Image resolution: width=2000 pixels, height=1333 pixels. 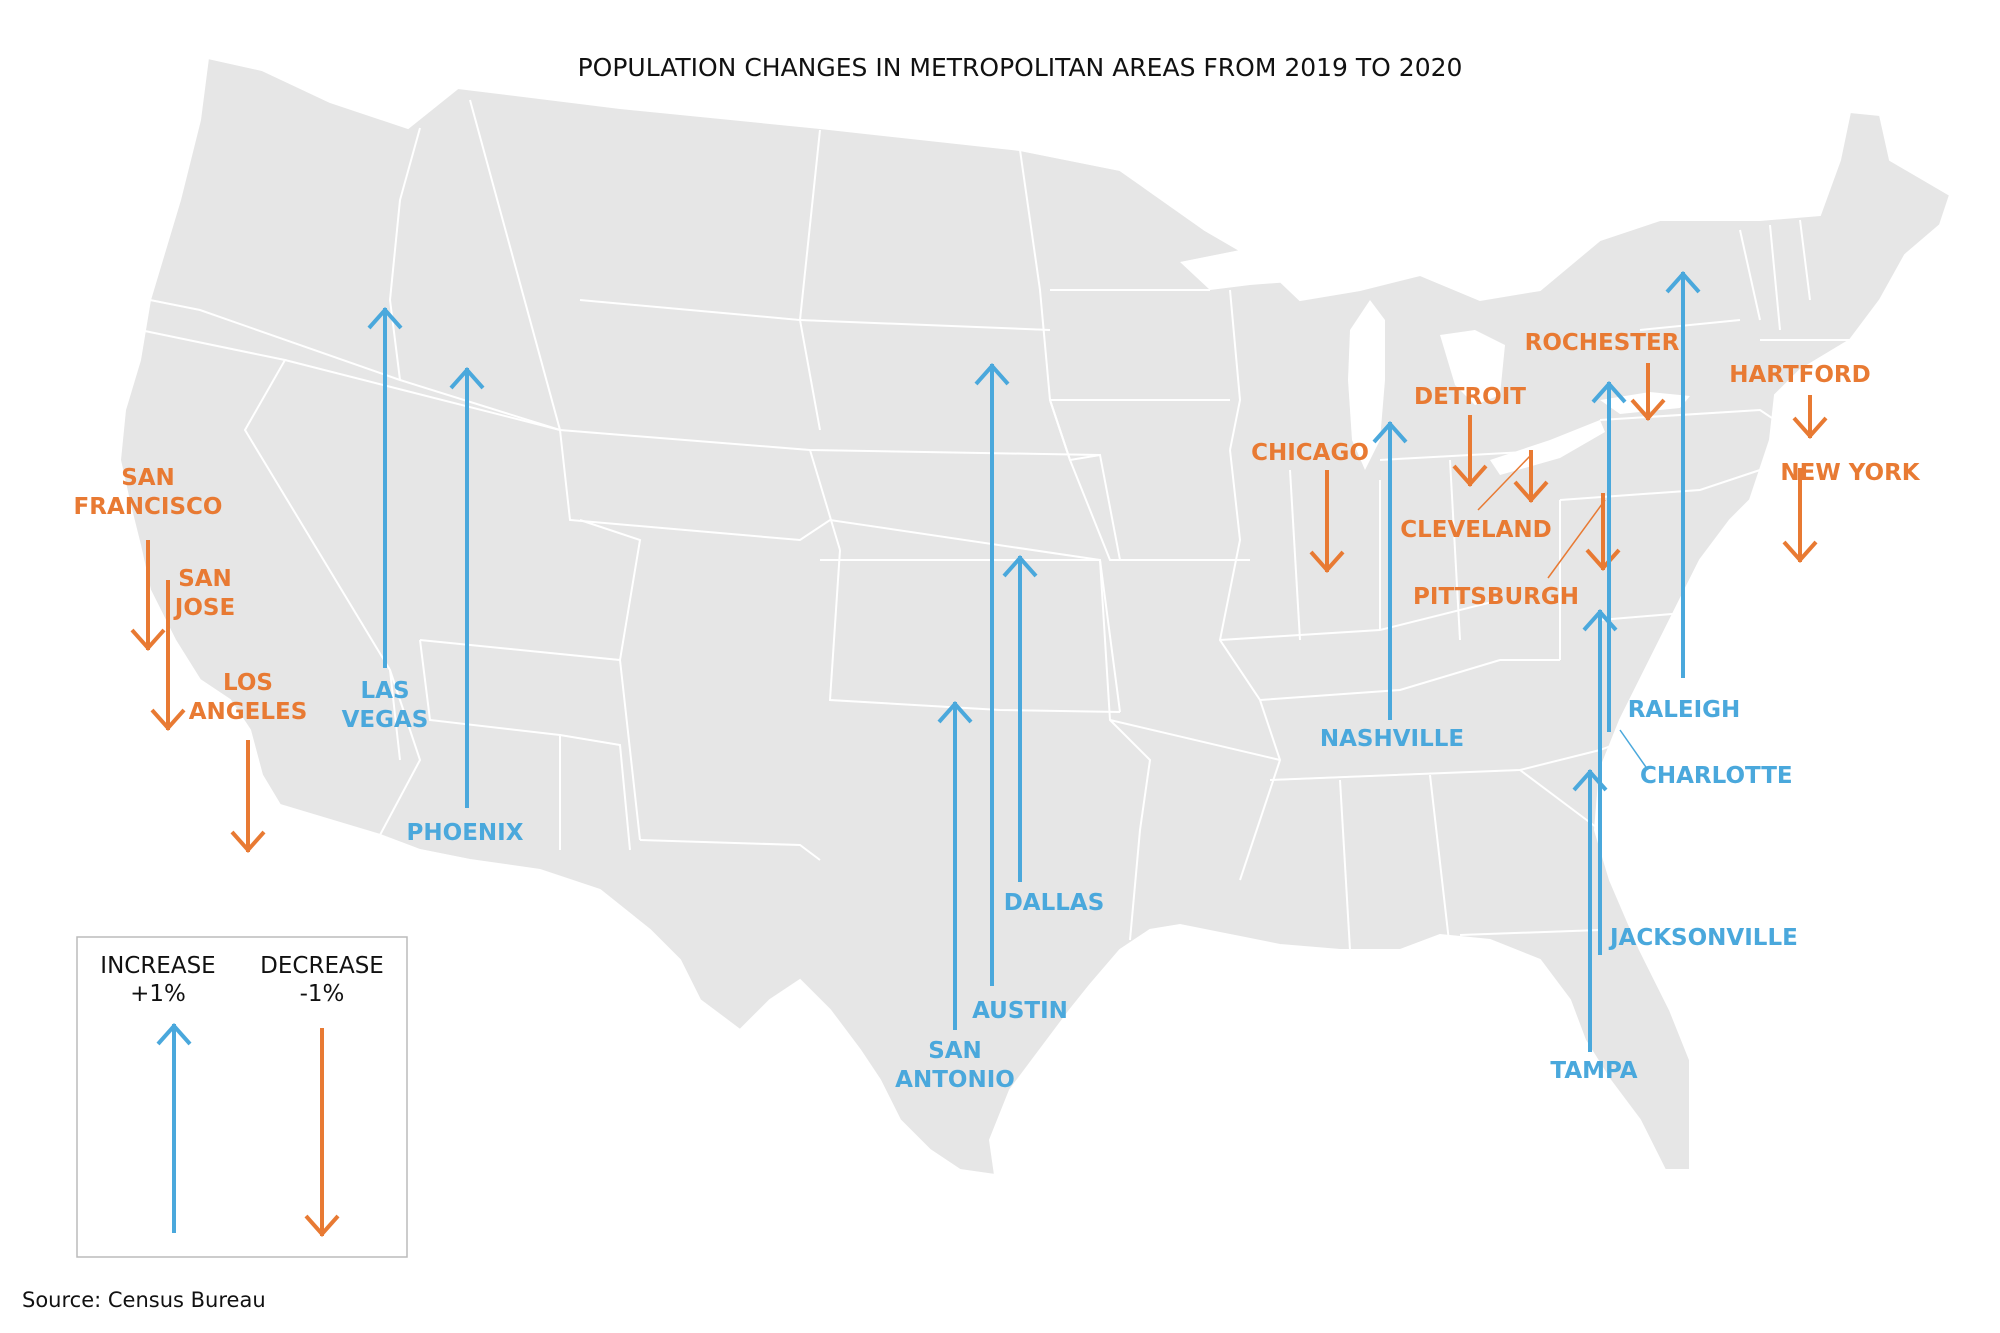 I want to click on legend-box, so click(x=242, y=1097).